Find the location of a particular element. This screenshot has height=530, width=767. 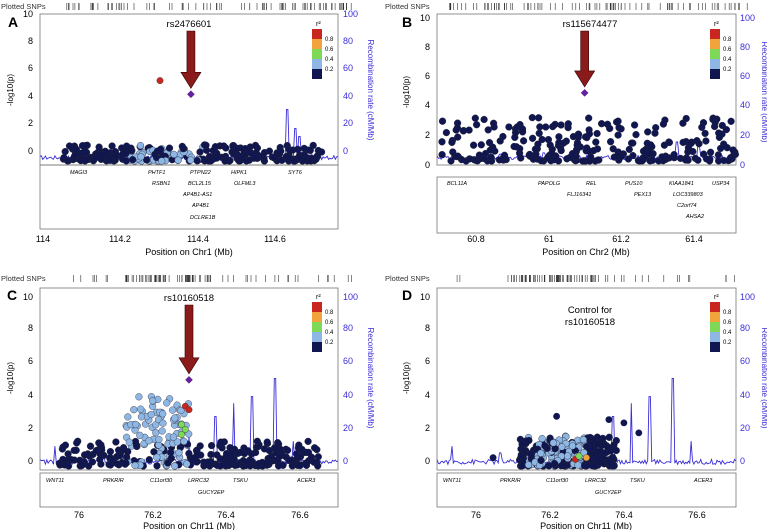

gene-label: PRKRIR is located at coordinates (510, 481).